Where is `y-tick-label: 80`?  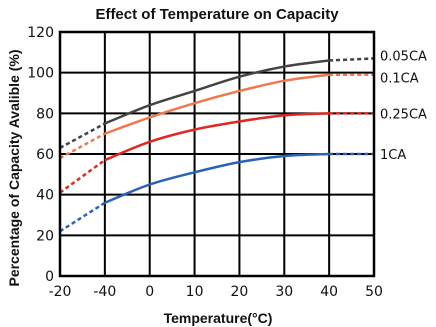 y-tick-label: 80 is located at coordinates (45, 114).